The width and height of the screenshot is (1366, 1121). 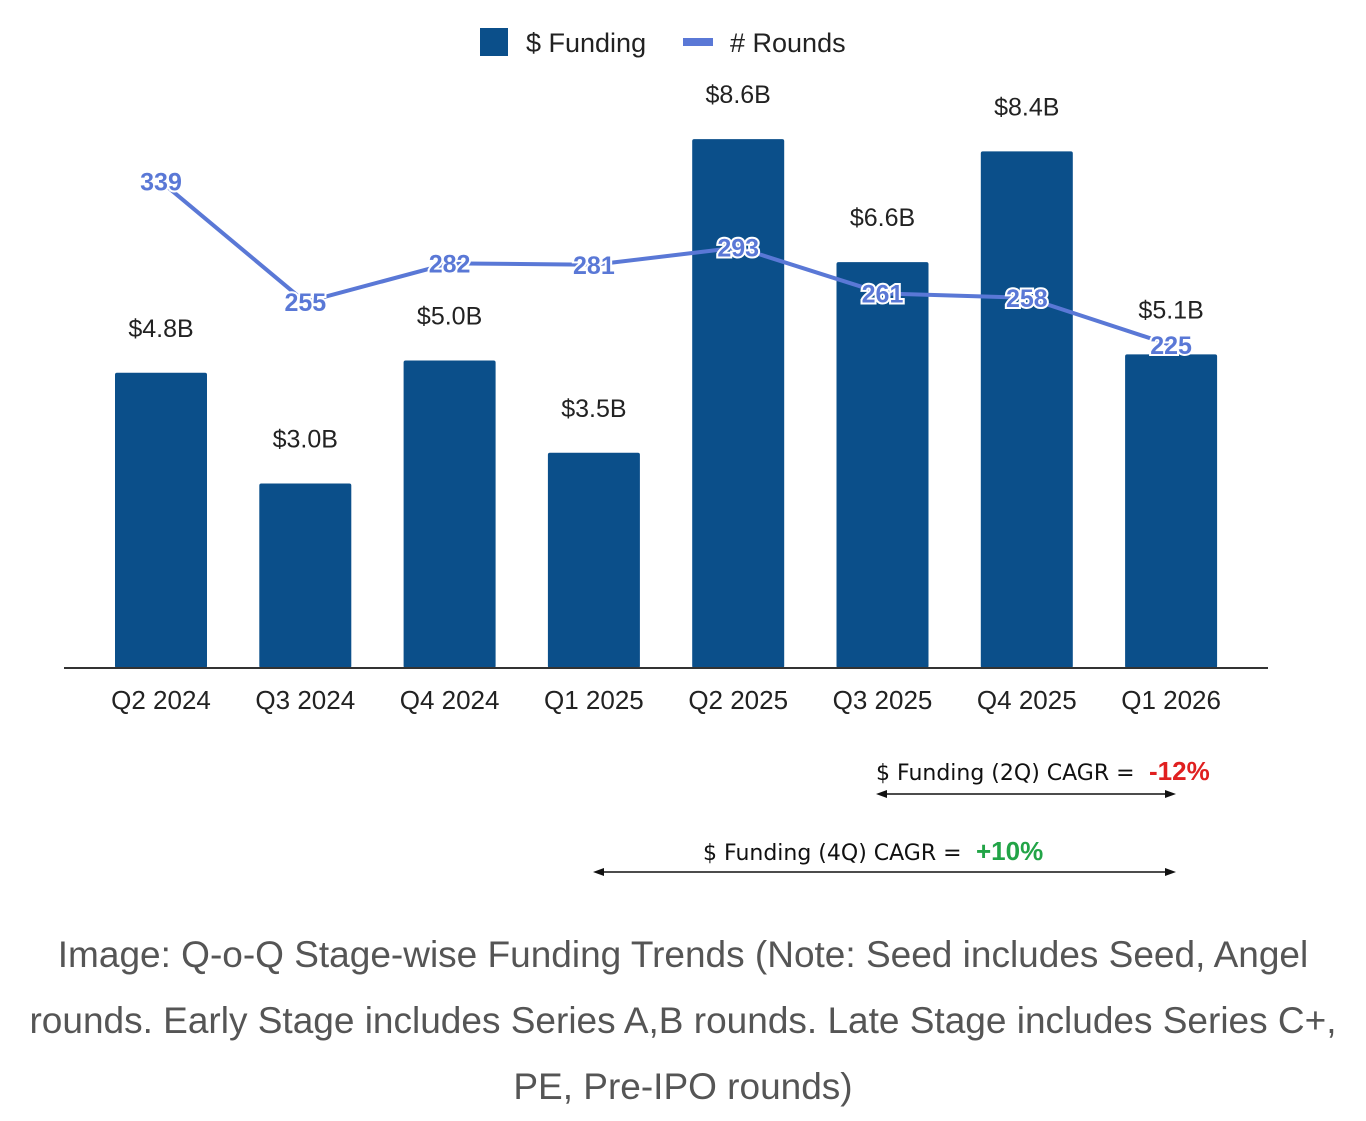 I want to click on legend-swatch-funding, so click(x=494, y=42).